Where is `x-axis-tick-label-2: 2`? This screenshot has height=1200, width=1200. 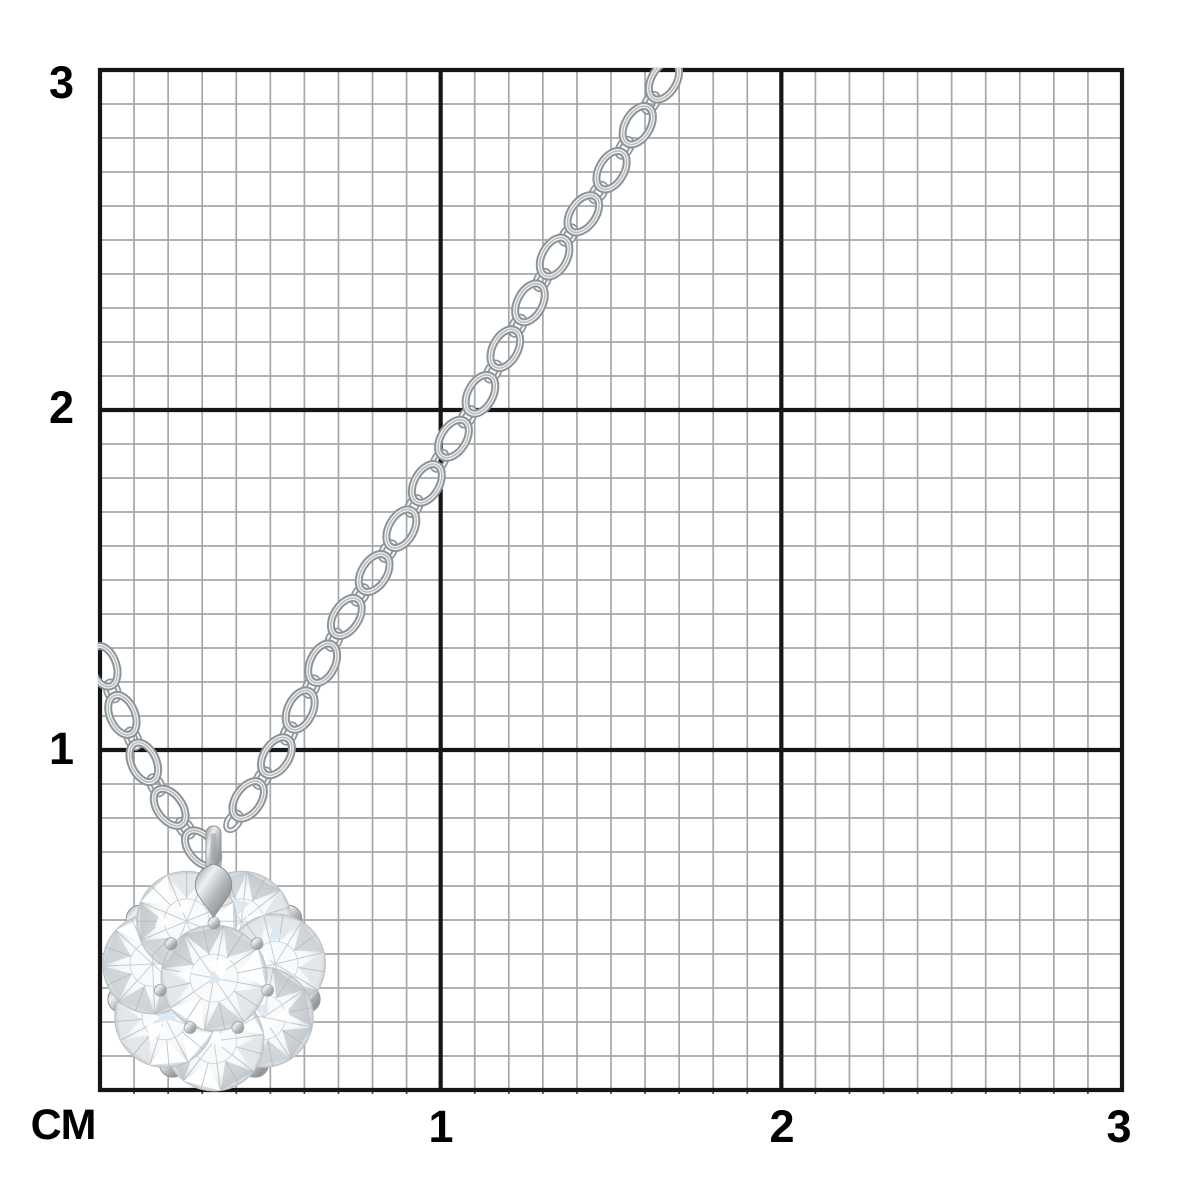
x-axis-tick-label-2: 2 is located at coordinates (782, 1126).